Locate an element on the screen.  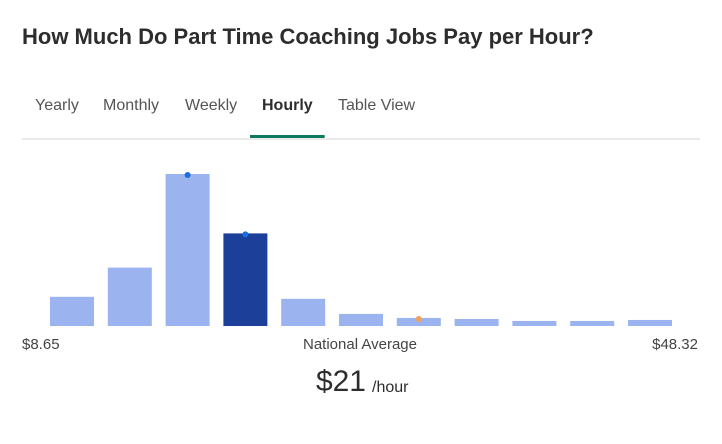
tab: Weekly is located at coordinates (211, 105).